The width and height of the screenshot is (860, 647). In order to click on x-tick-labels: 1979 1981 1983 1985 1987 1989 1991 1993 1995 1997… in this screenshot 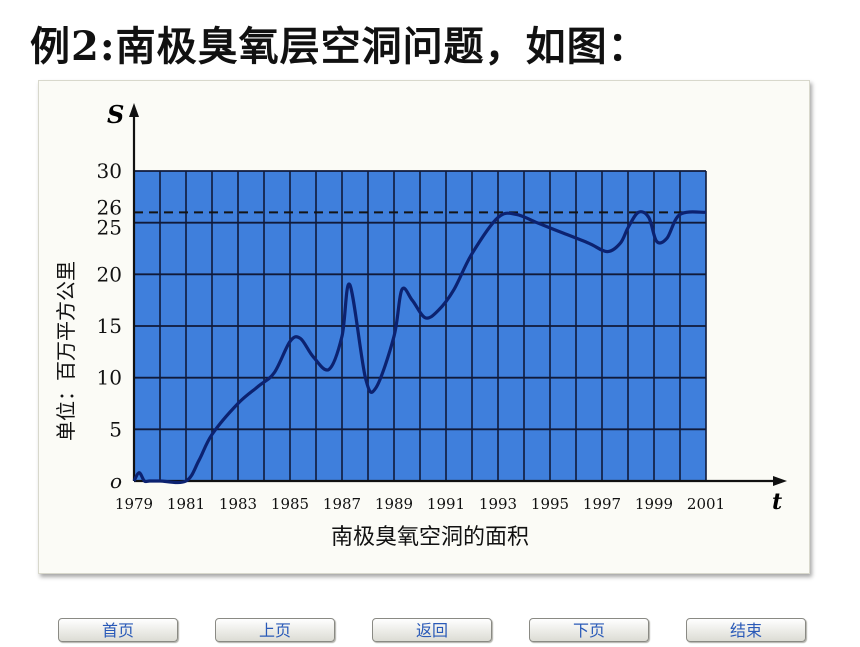, I will do `click(420, 504)`.